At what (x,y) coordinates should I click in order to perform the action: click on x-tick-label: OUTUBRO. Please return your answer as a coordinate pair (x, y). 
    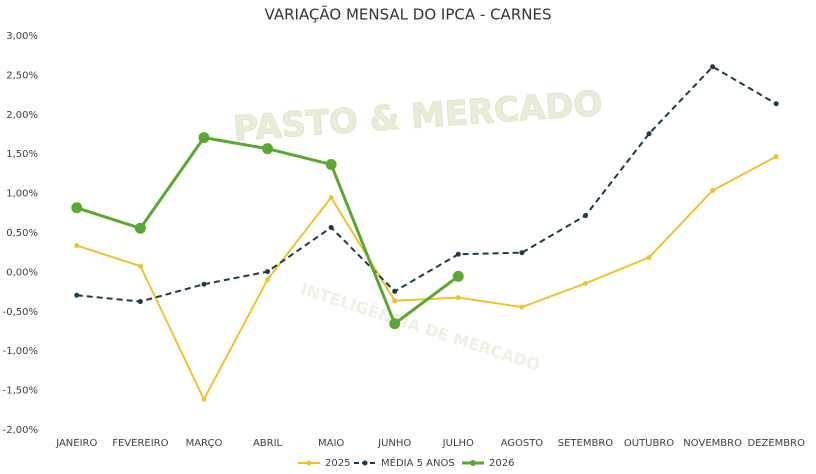
    Looking at the image, I should click on (649, 443).